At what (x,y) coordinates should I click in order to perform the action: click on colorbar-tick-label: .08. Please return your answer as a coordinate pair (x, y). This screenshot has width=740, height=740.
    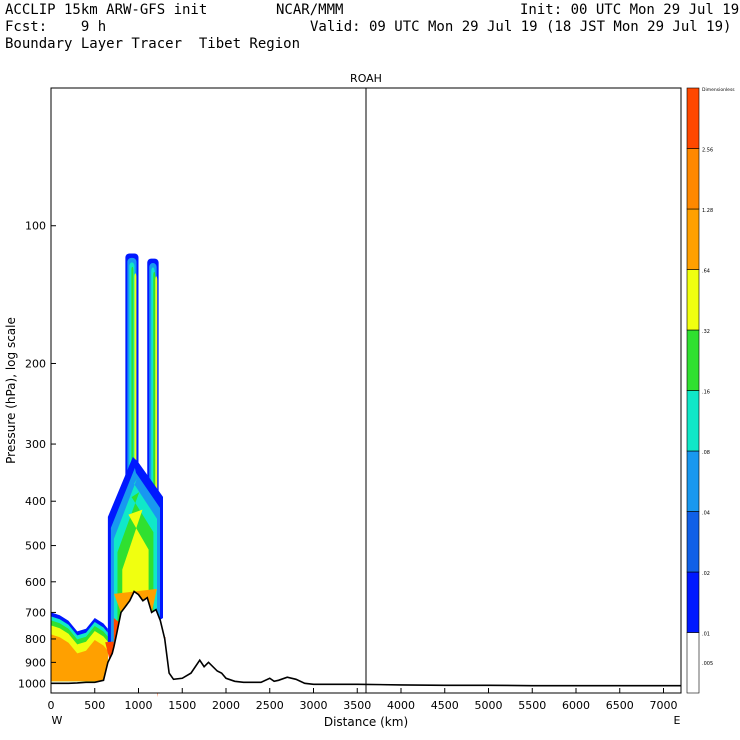
    Looking at the image, I should click on (706, 453).